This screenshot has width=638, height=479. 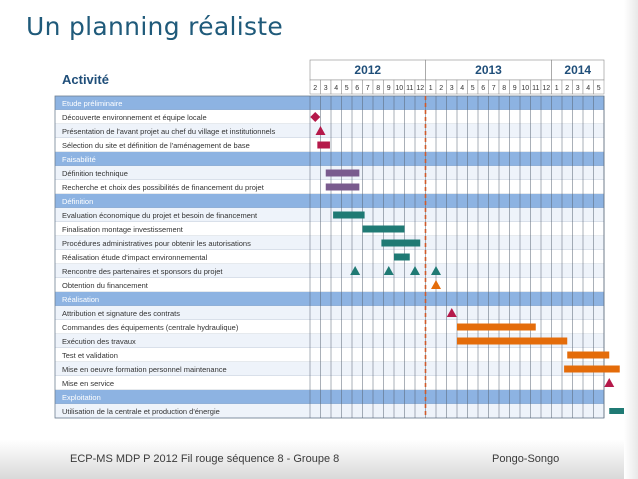 What do you see at coordinates (623, 411) in the screenshot?
I see `task-bar-arrow` at bounding box center [623, 411].